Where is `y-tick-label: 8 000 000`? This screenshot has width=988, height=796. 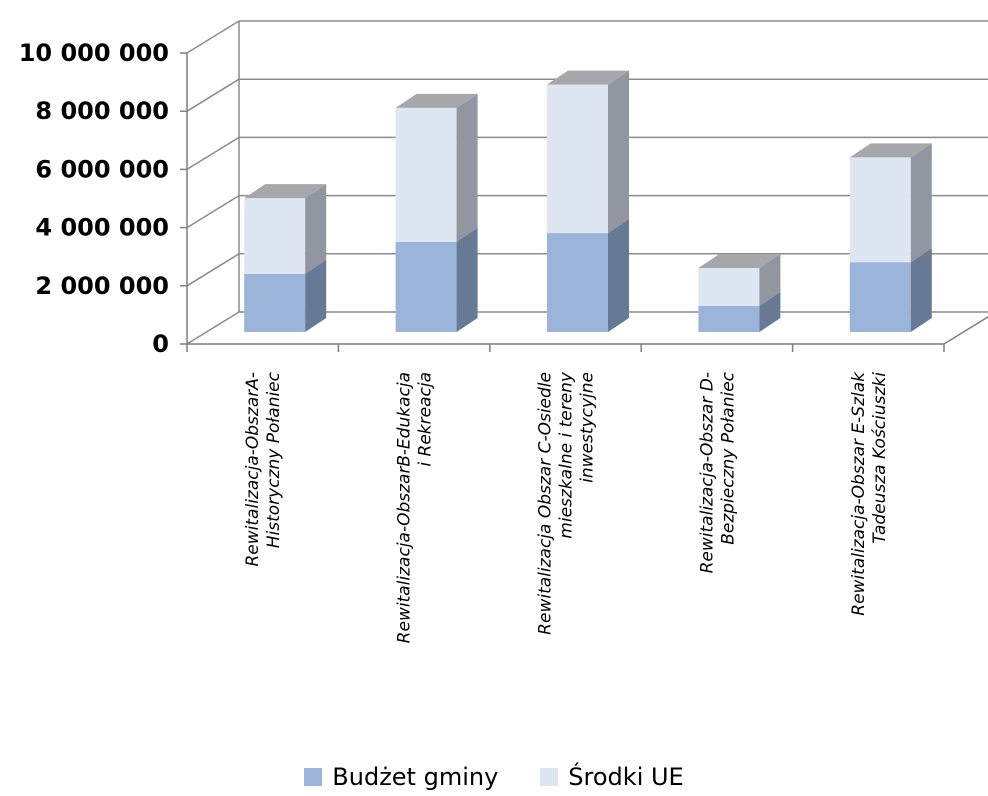 y-tick-label: 8 000 000 is located at coordinates (102, 111).